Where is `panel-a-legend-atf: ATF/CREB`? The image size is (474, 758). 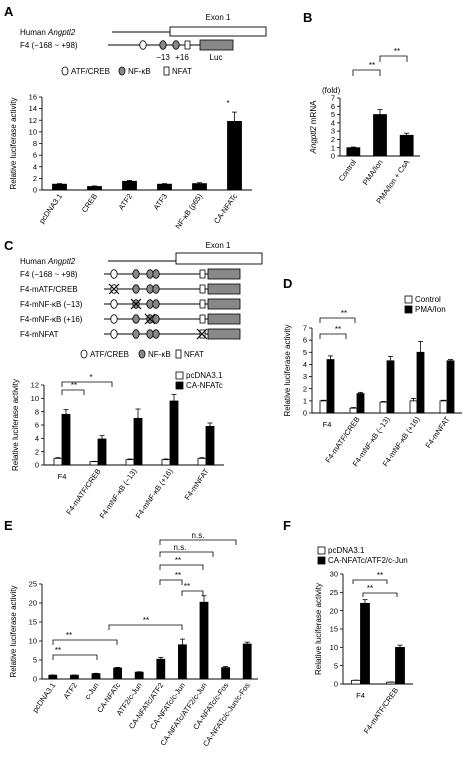 panel-a-legend-atf: ATF/CREB is located at coordinates (90, 71).